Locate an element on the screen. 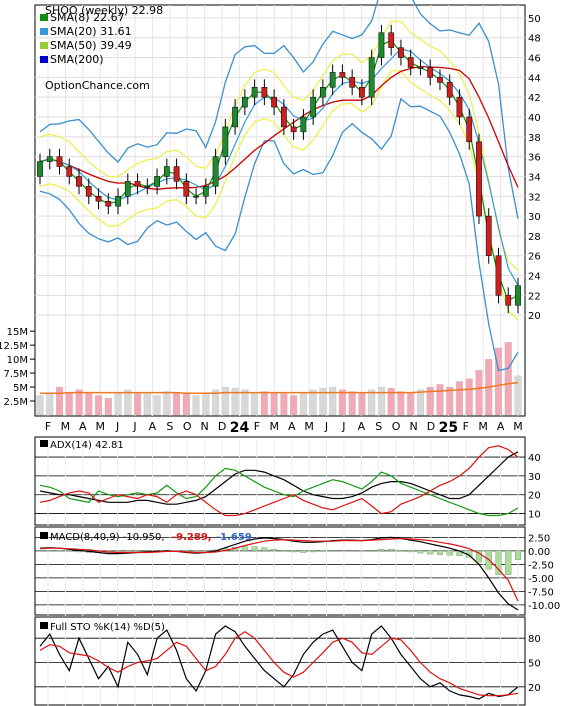 This screenshot has height=706, width=566. legend-entry: SMA(200) is located at coordinates (77, 59).